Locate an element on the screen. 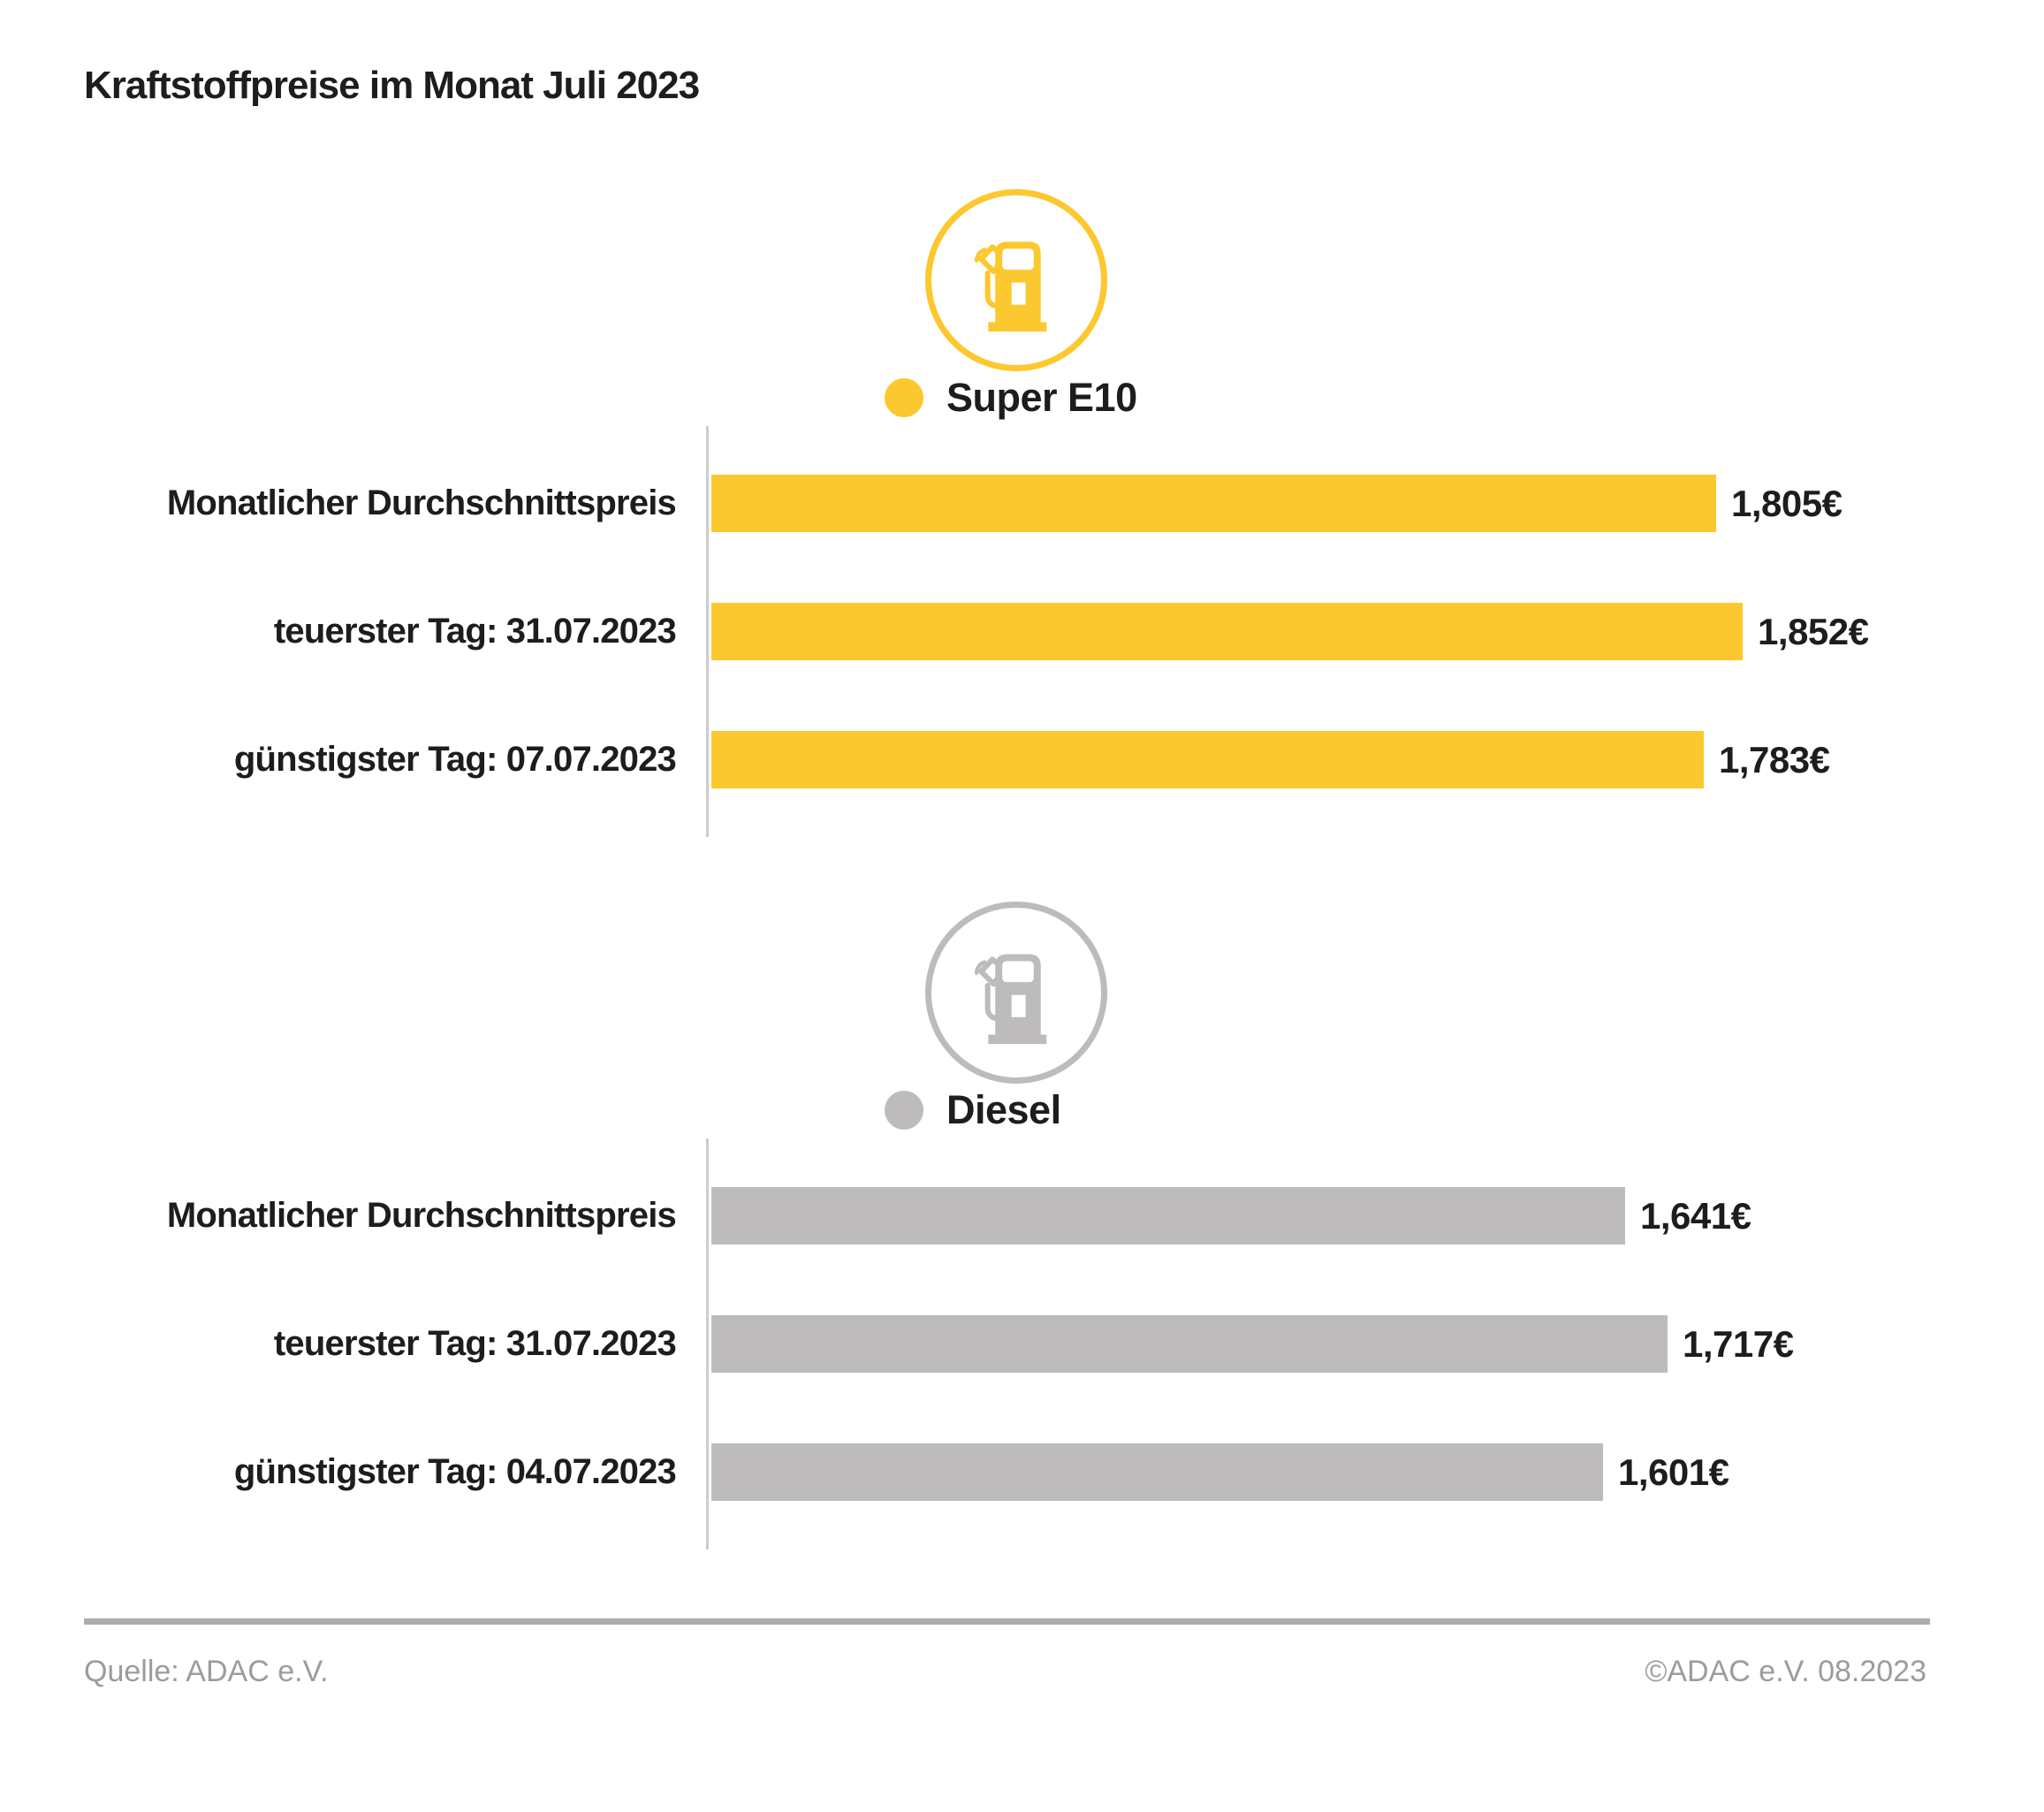  bar-row: teuerster Tag: 31.07.2023 1,717€ is located at coordinates (897, 1344).